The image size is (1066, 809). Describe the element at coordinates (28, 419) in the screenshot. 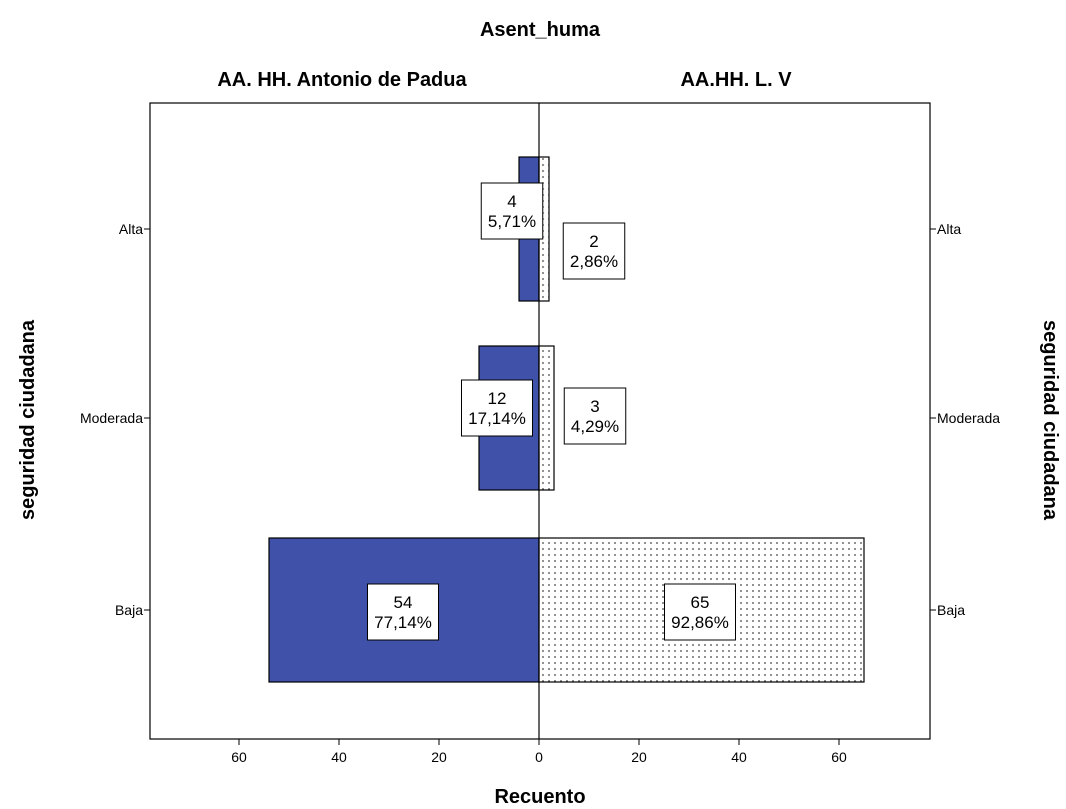

I see `y-axis-title-left: seguridad ciudadana` at that location.